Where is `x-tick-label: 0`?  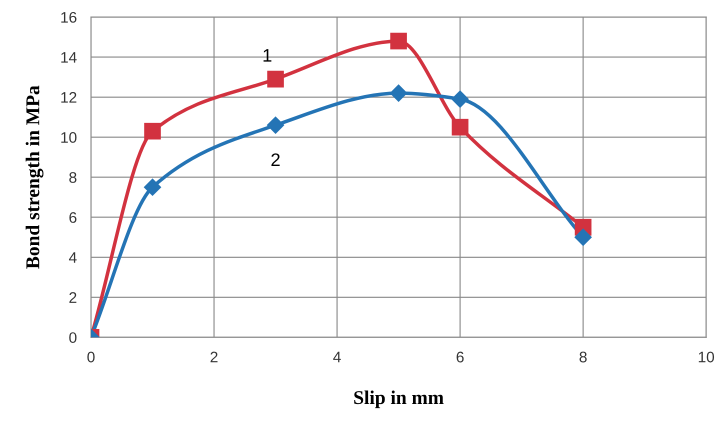
x-tick-label: 0 is located at coordinates (91, 357).